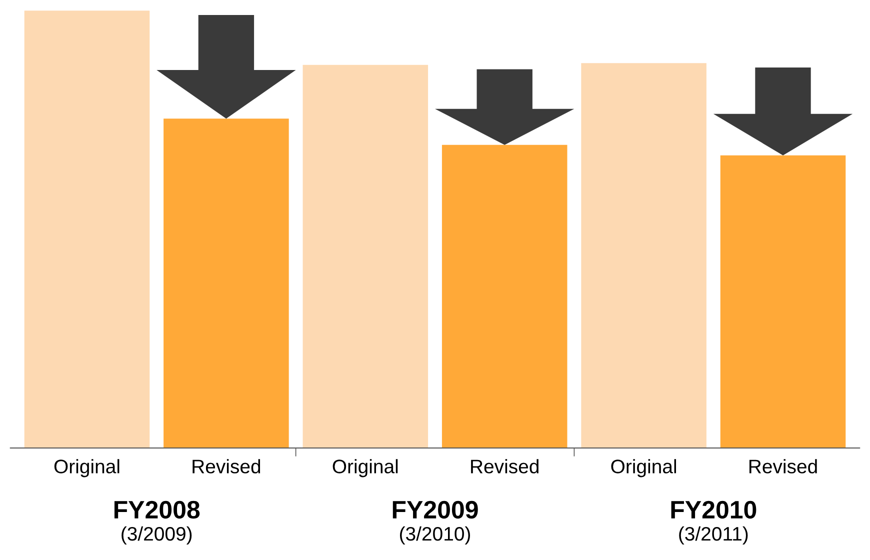  Describe the element at coordinates (157, 509) in the screenshot. I see `text: FY2008` at that location.